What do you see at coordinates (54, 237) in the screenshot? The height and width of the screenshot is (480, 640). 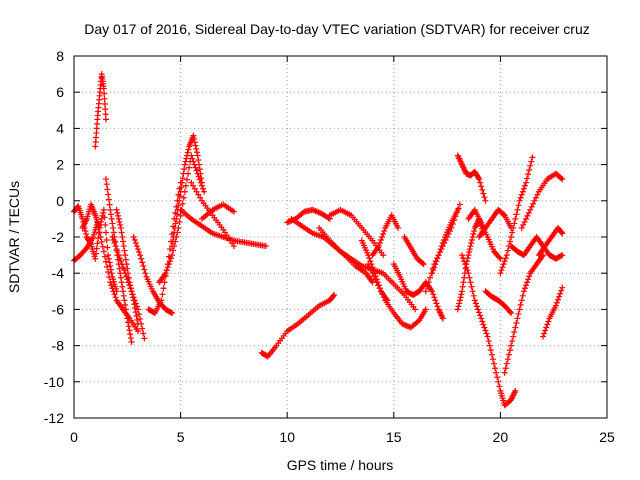 I see `y-tick-labels: -12 -10 -8 -6 -4 -2 0 2 4 6 8` at bounding box center [54, 237].